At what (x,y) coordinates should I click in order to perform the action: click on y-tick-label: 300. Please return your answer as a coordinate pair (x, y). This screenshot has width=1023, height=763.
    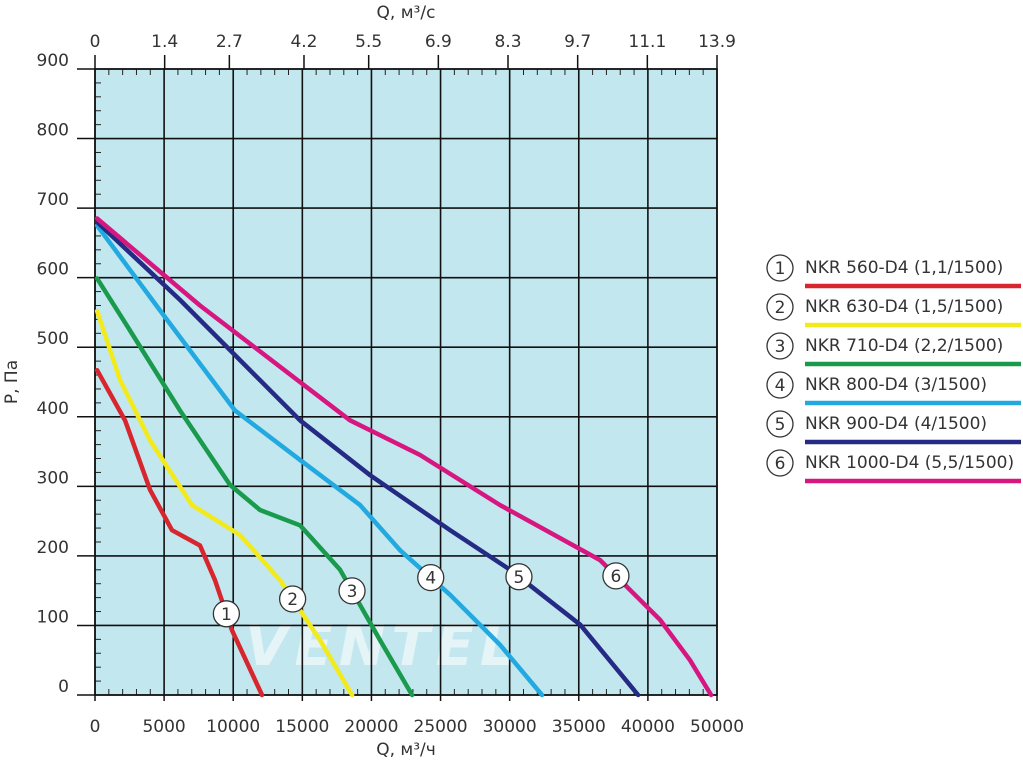
    Looking at the image, I should click on (53, 478).